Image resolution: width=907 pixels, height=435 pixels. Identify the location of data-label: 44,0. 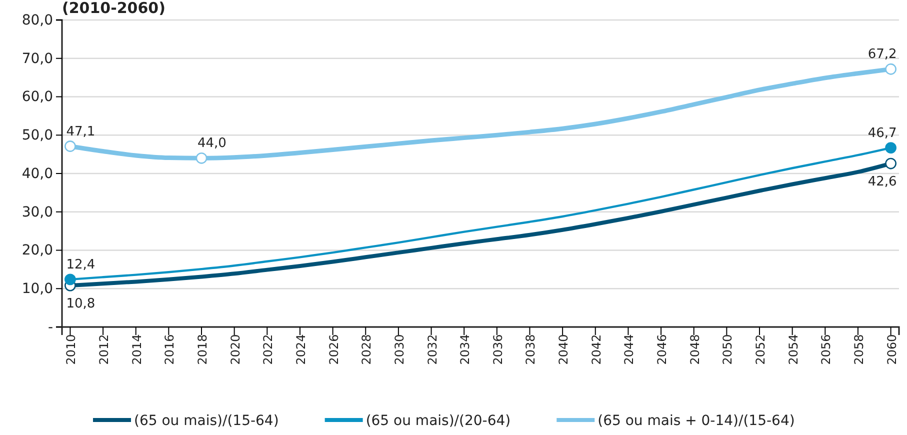
(212, 144).